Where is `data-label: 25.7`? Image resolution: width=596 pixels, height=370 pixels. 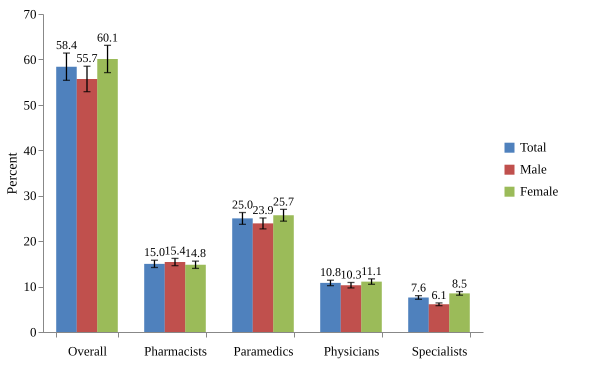
data-label: 25.7 is located at coordinates (283, 201).